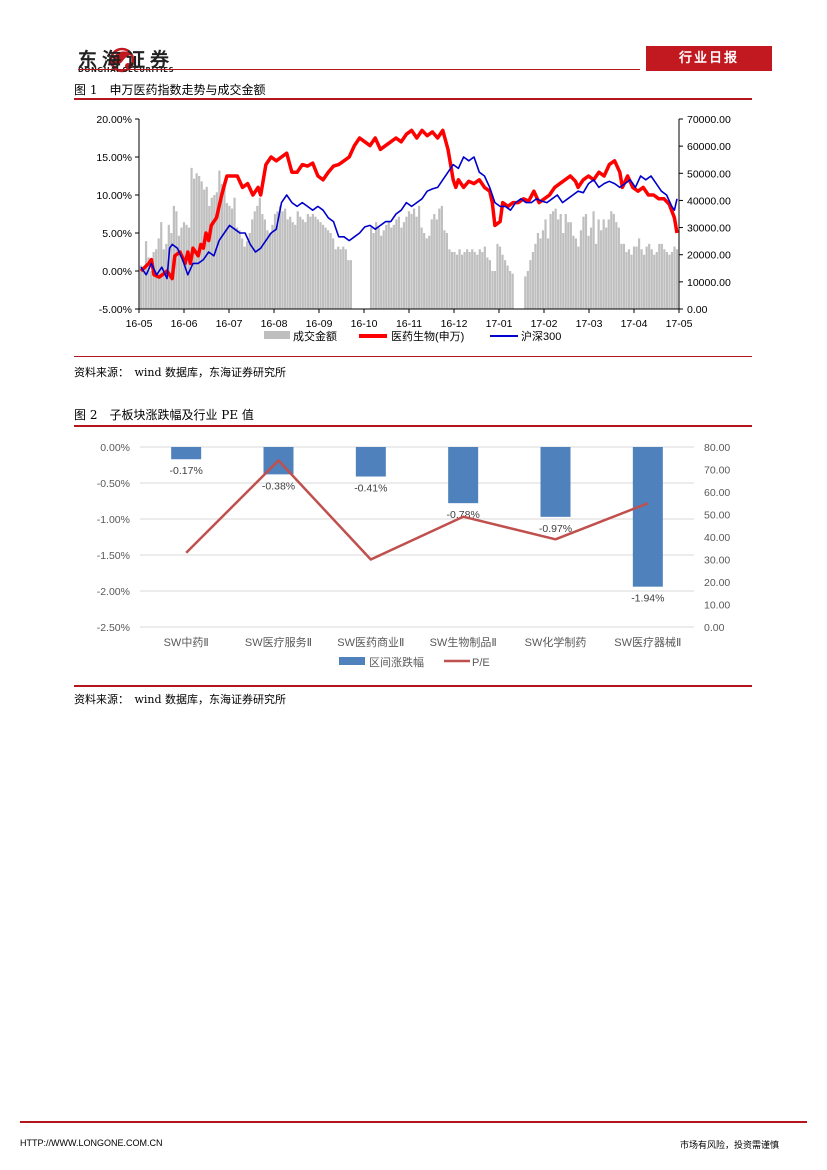  What do you see at coordinates (117, 272) in the screenshot?
I see `y-left-tick-label: 0.00%` at bounding box center [117, 272].